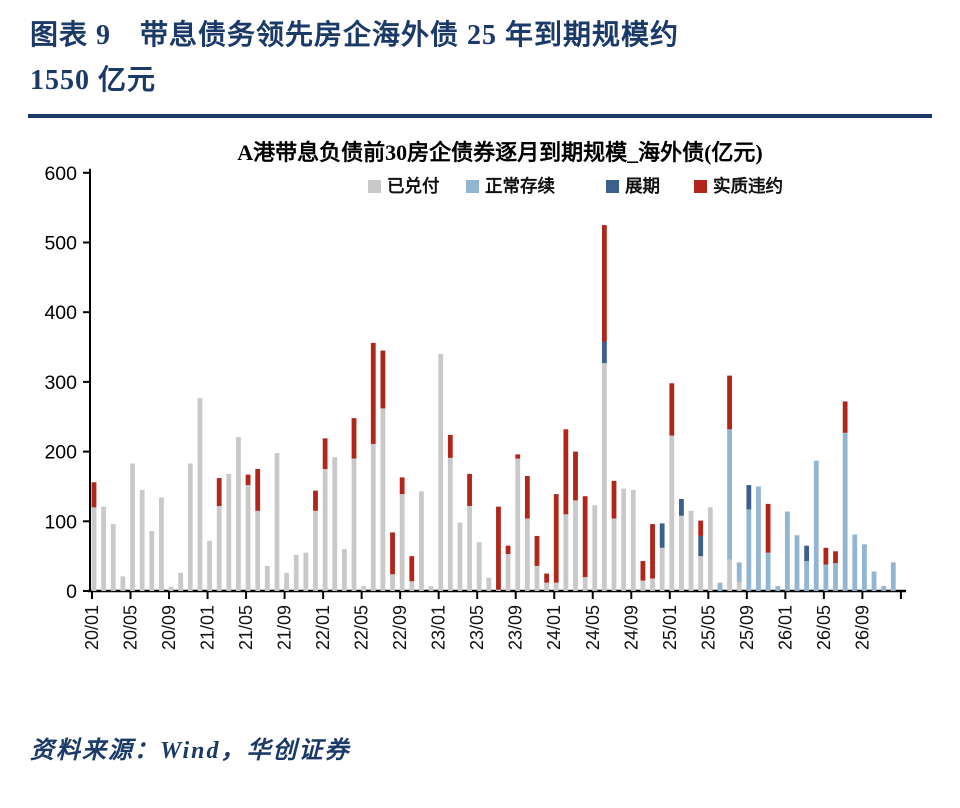 The image size is (960, 808). Describe the element at coordinates (246, 627) in the screenshot. I see `x-tick-label: 21/05` at that location.